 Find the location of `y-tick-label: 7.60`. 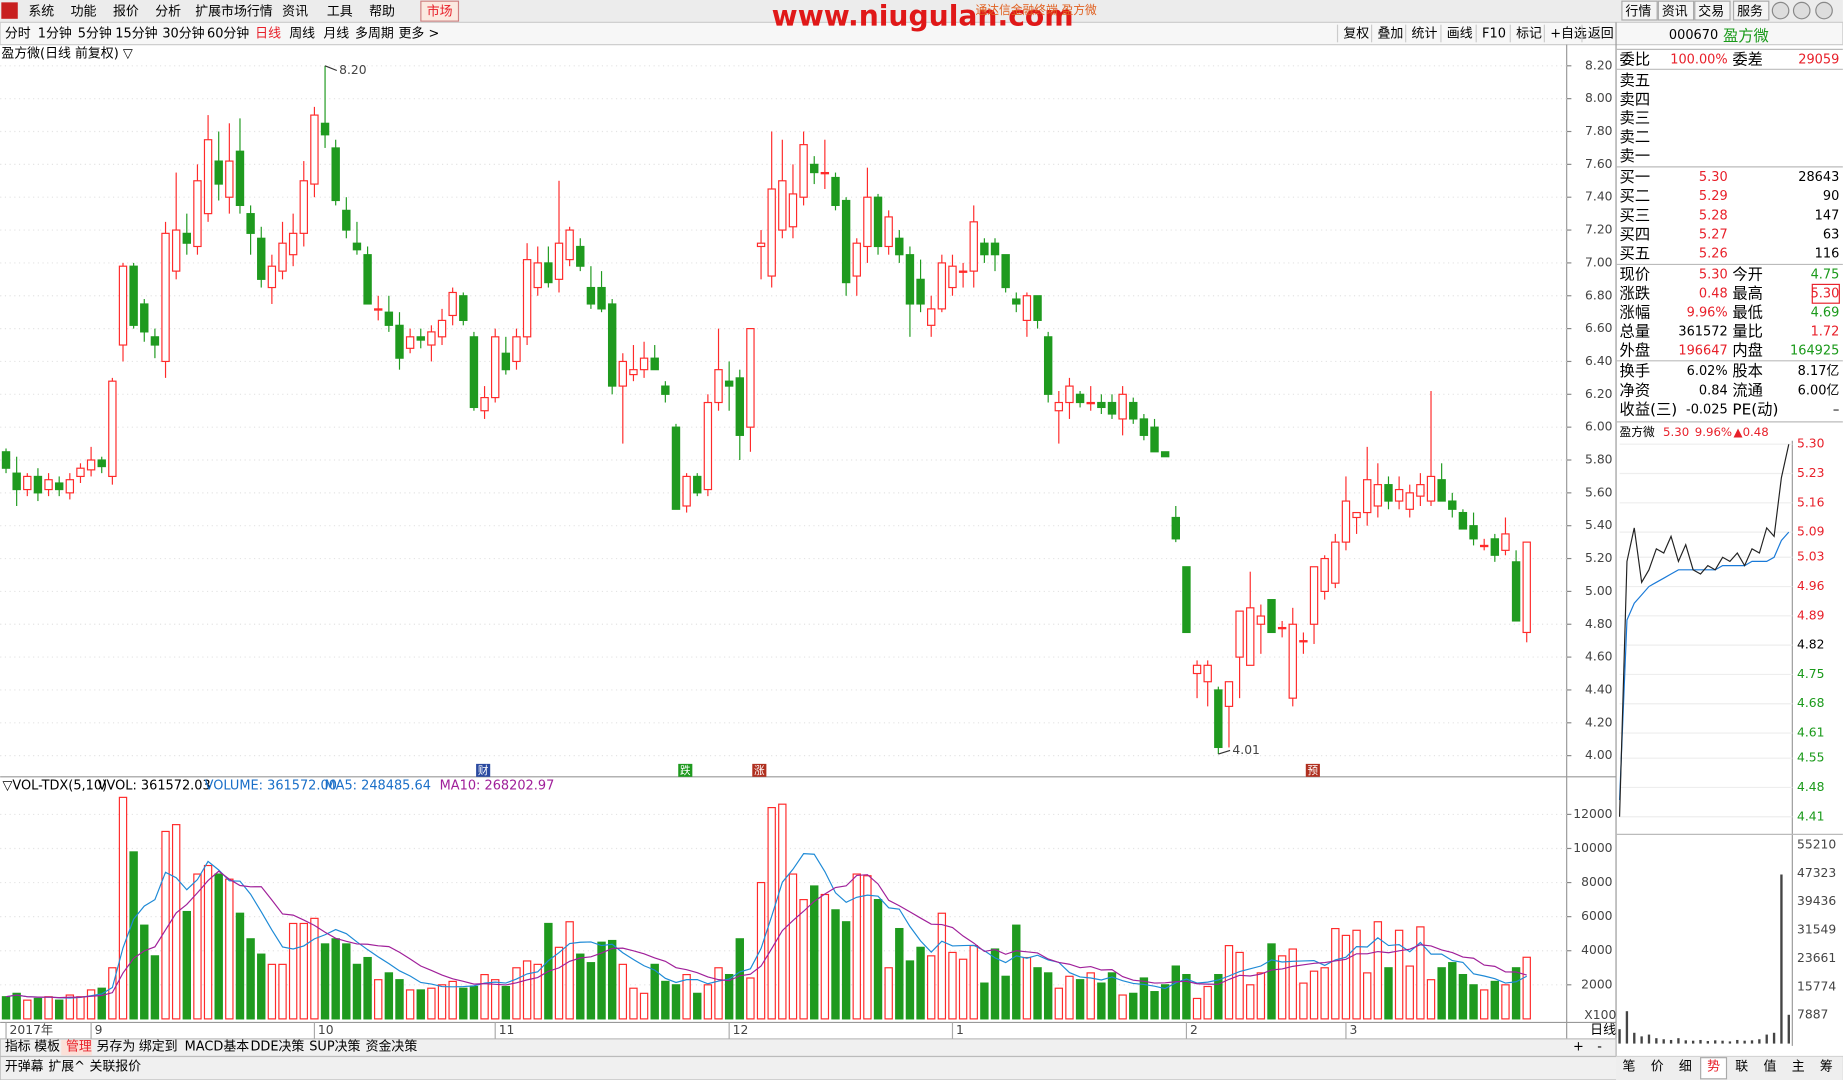

y-tick-label: 7.60 is located at coordinates (1599, 164).